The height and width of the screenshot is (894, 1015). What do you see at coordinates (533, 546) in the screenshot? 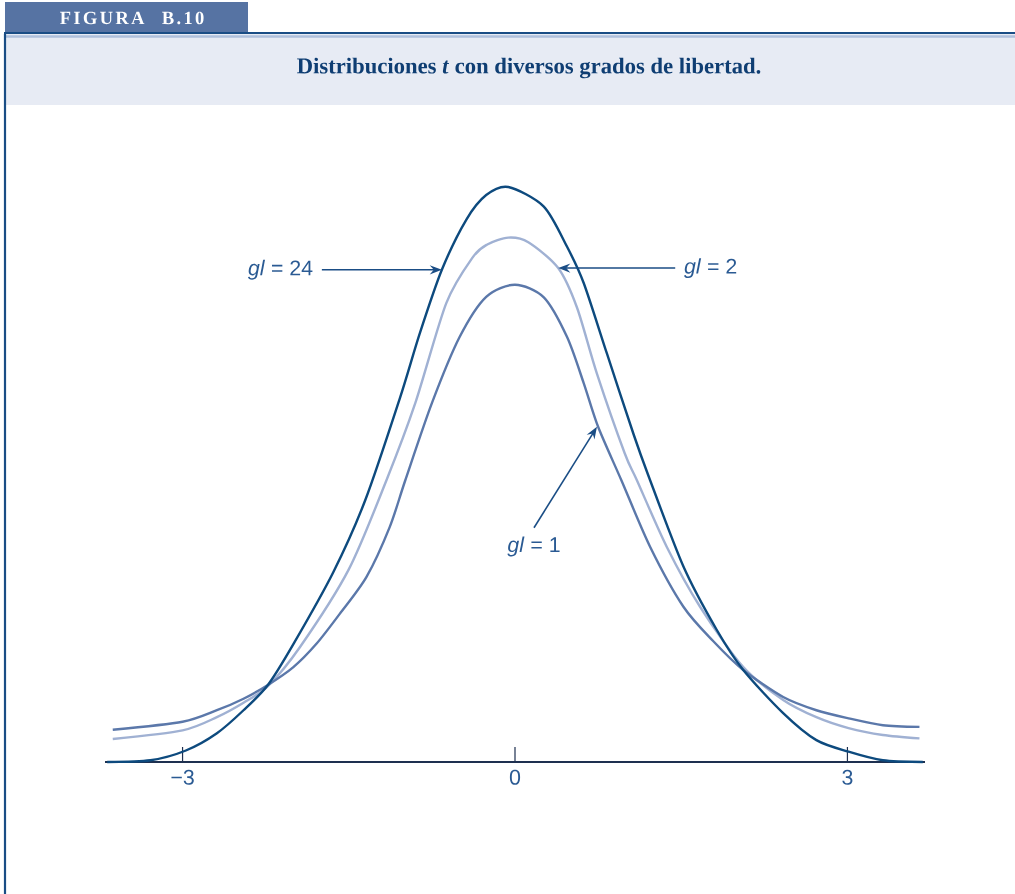
I see `annotation: gl = 1` at bounding box center [533, 546].